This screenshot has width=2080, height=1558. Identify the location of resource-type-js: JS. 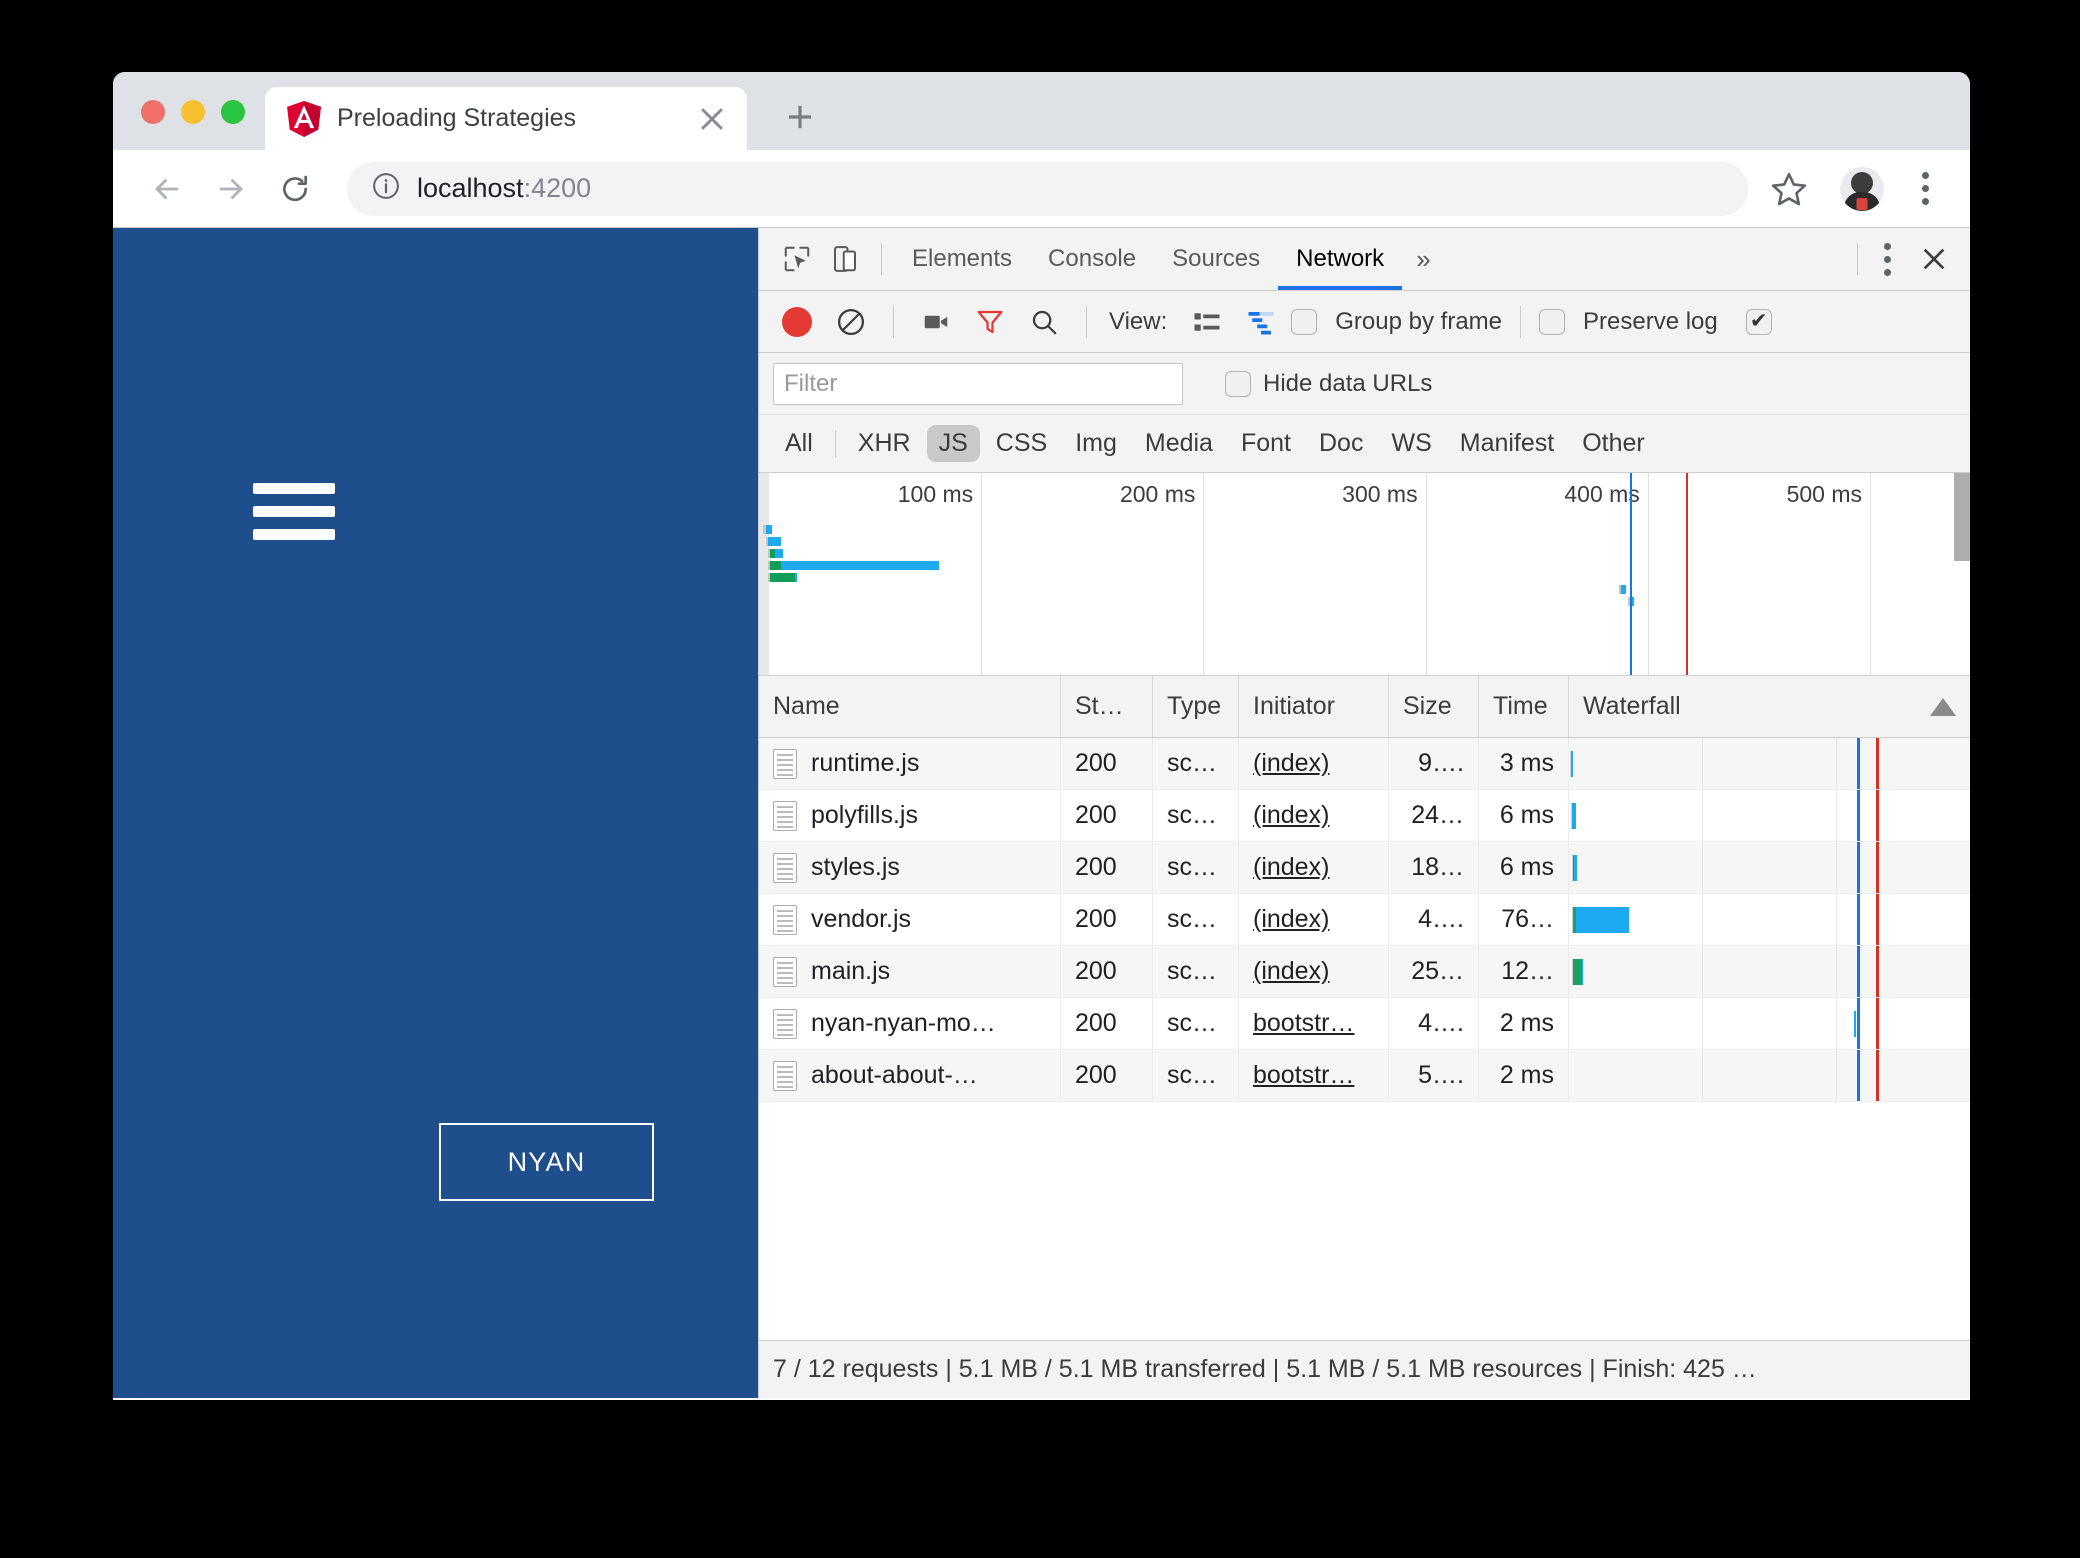
(953, 443).